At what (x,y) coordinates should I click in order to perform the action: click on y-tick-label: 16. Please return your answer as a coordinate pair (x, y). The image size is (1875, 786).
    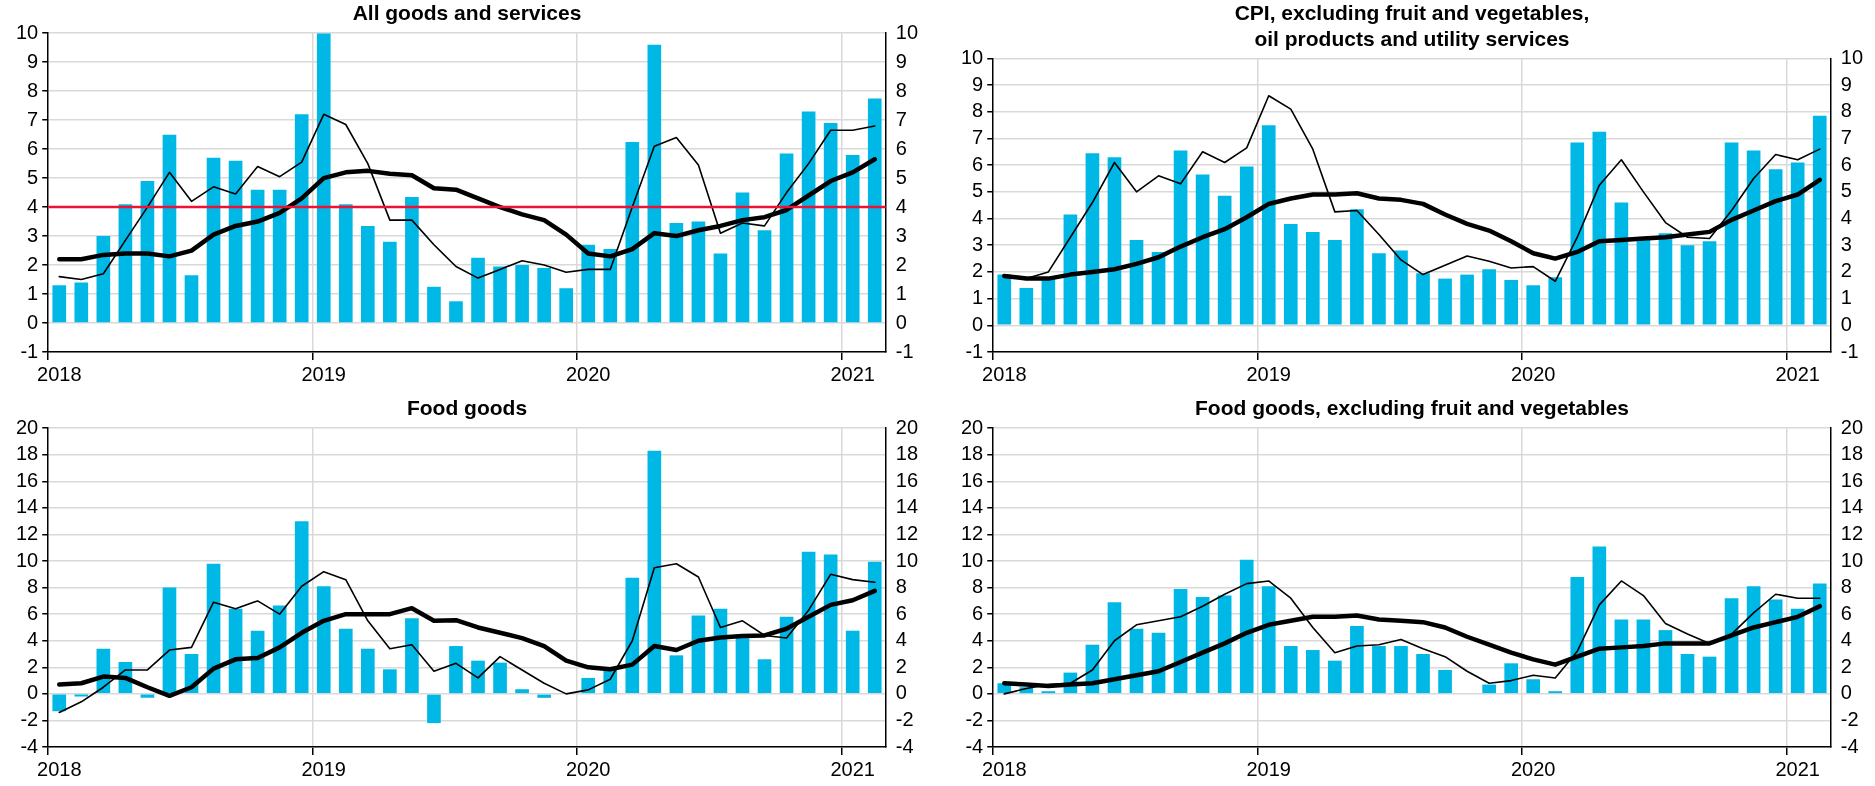
    Looking at the image, I should click on (972, 479).